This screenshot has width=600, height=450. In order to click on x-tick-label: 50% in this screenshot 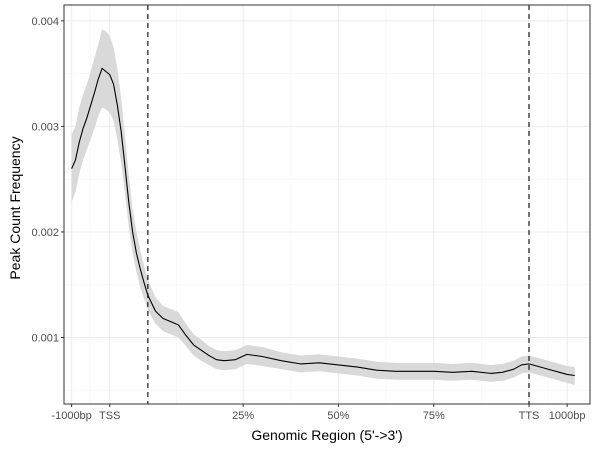, I will do `click(338, 416)`.